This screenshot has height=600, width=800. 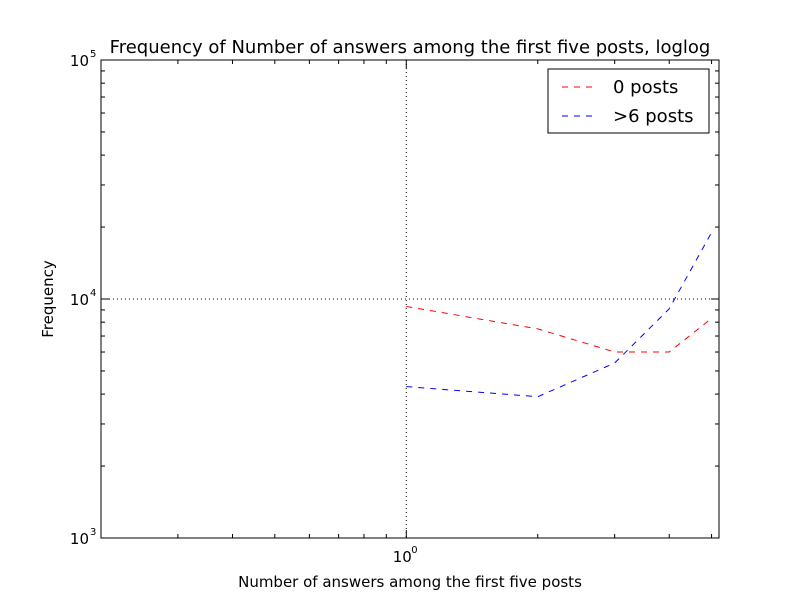 What do you see at coordinates (93, 532) in the screenshot?
I see `y-tick-exponent: 3` at bounding box center [93, 532].